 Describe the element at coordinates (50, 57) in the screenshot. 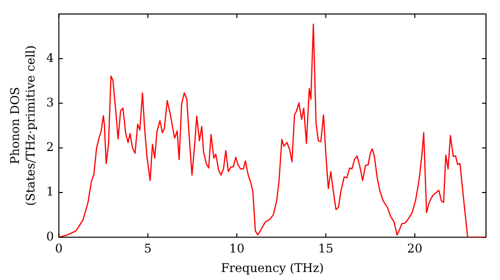

I see `y-tick-label: 4` at that location.